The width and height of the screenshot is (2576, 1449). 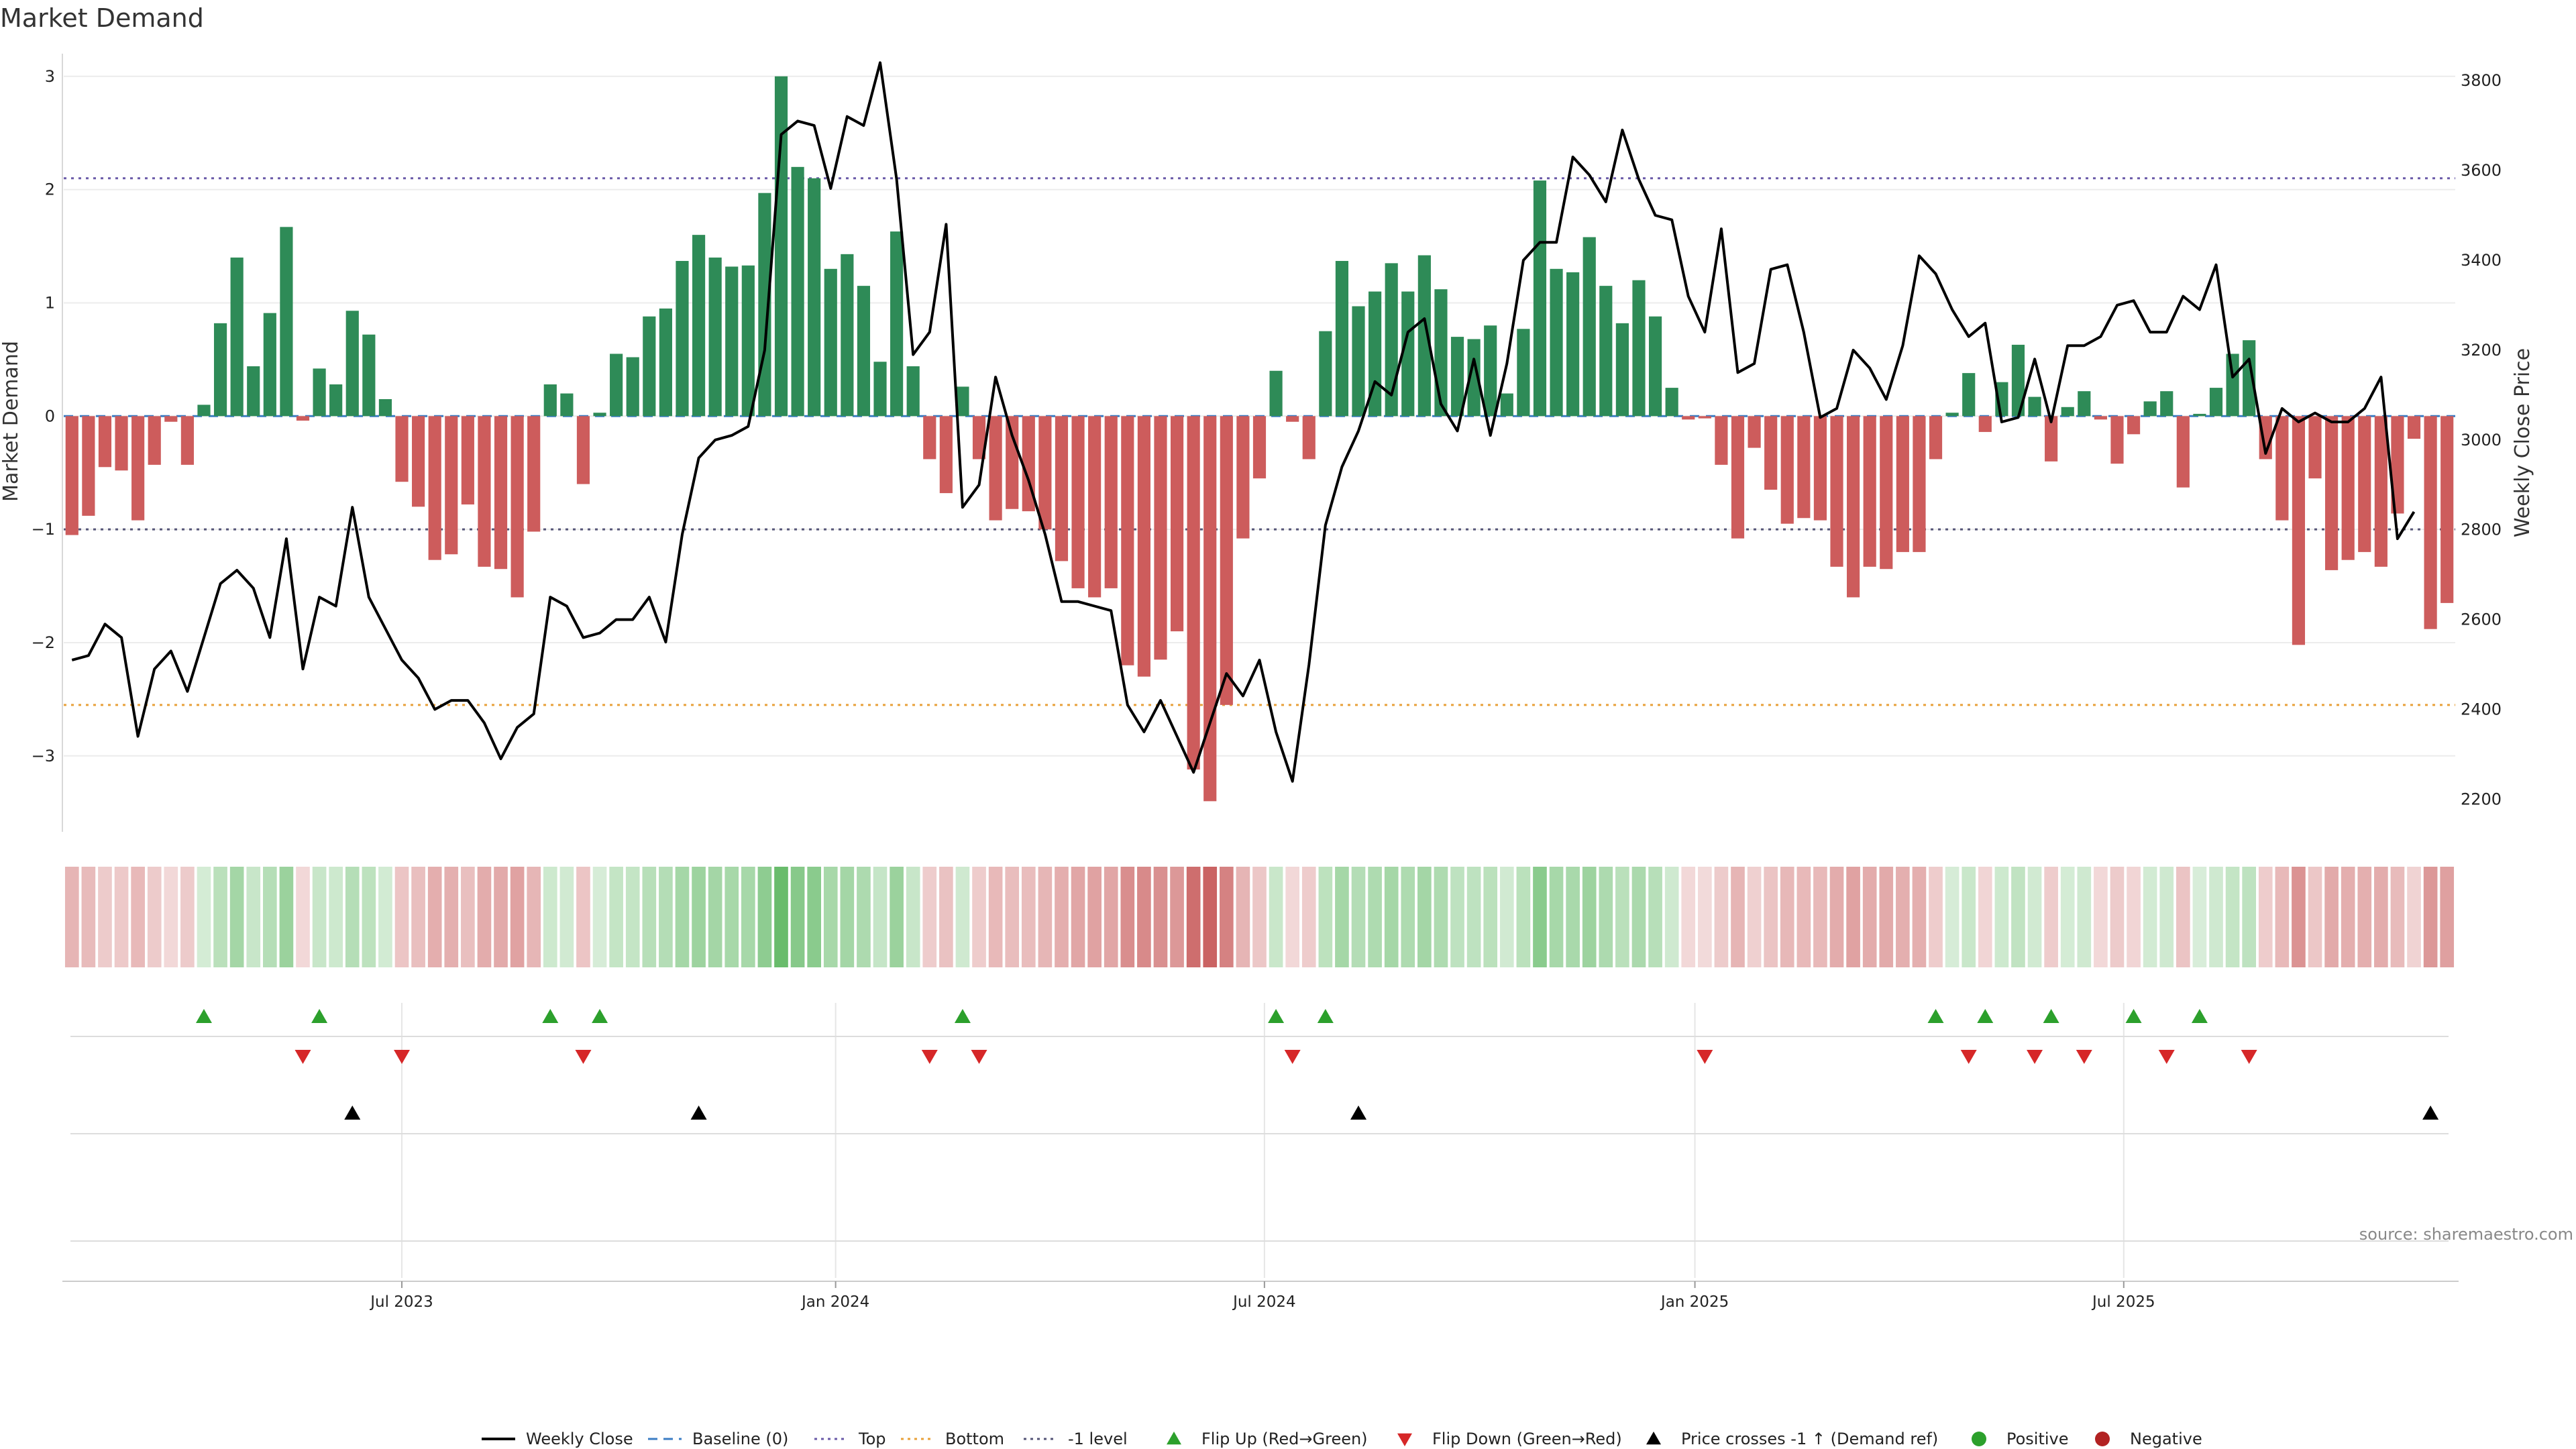 I want to click on demand-heat-strip, so click(x=1259, y=917).